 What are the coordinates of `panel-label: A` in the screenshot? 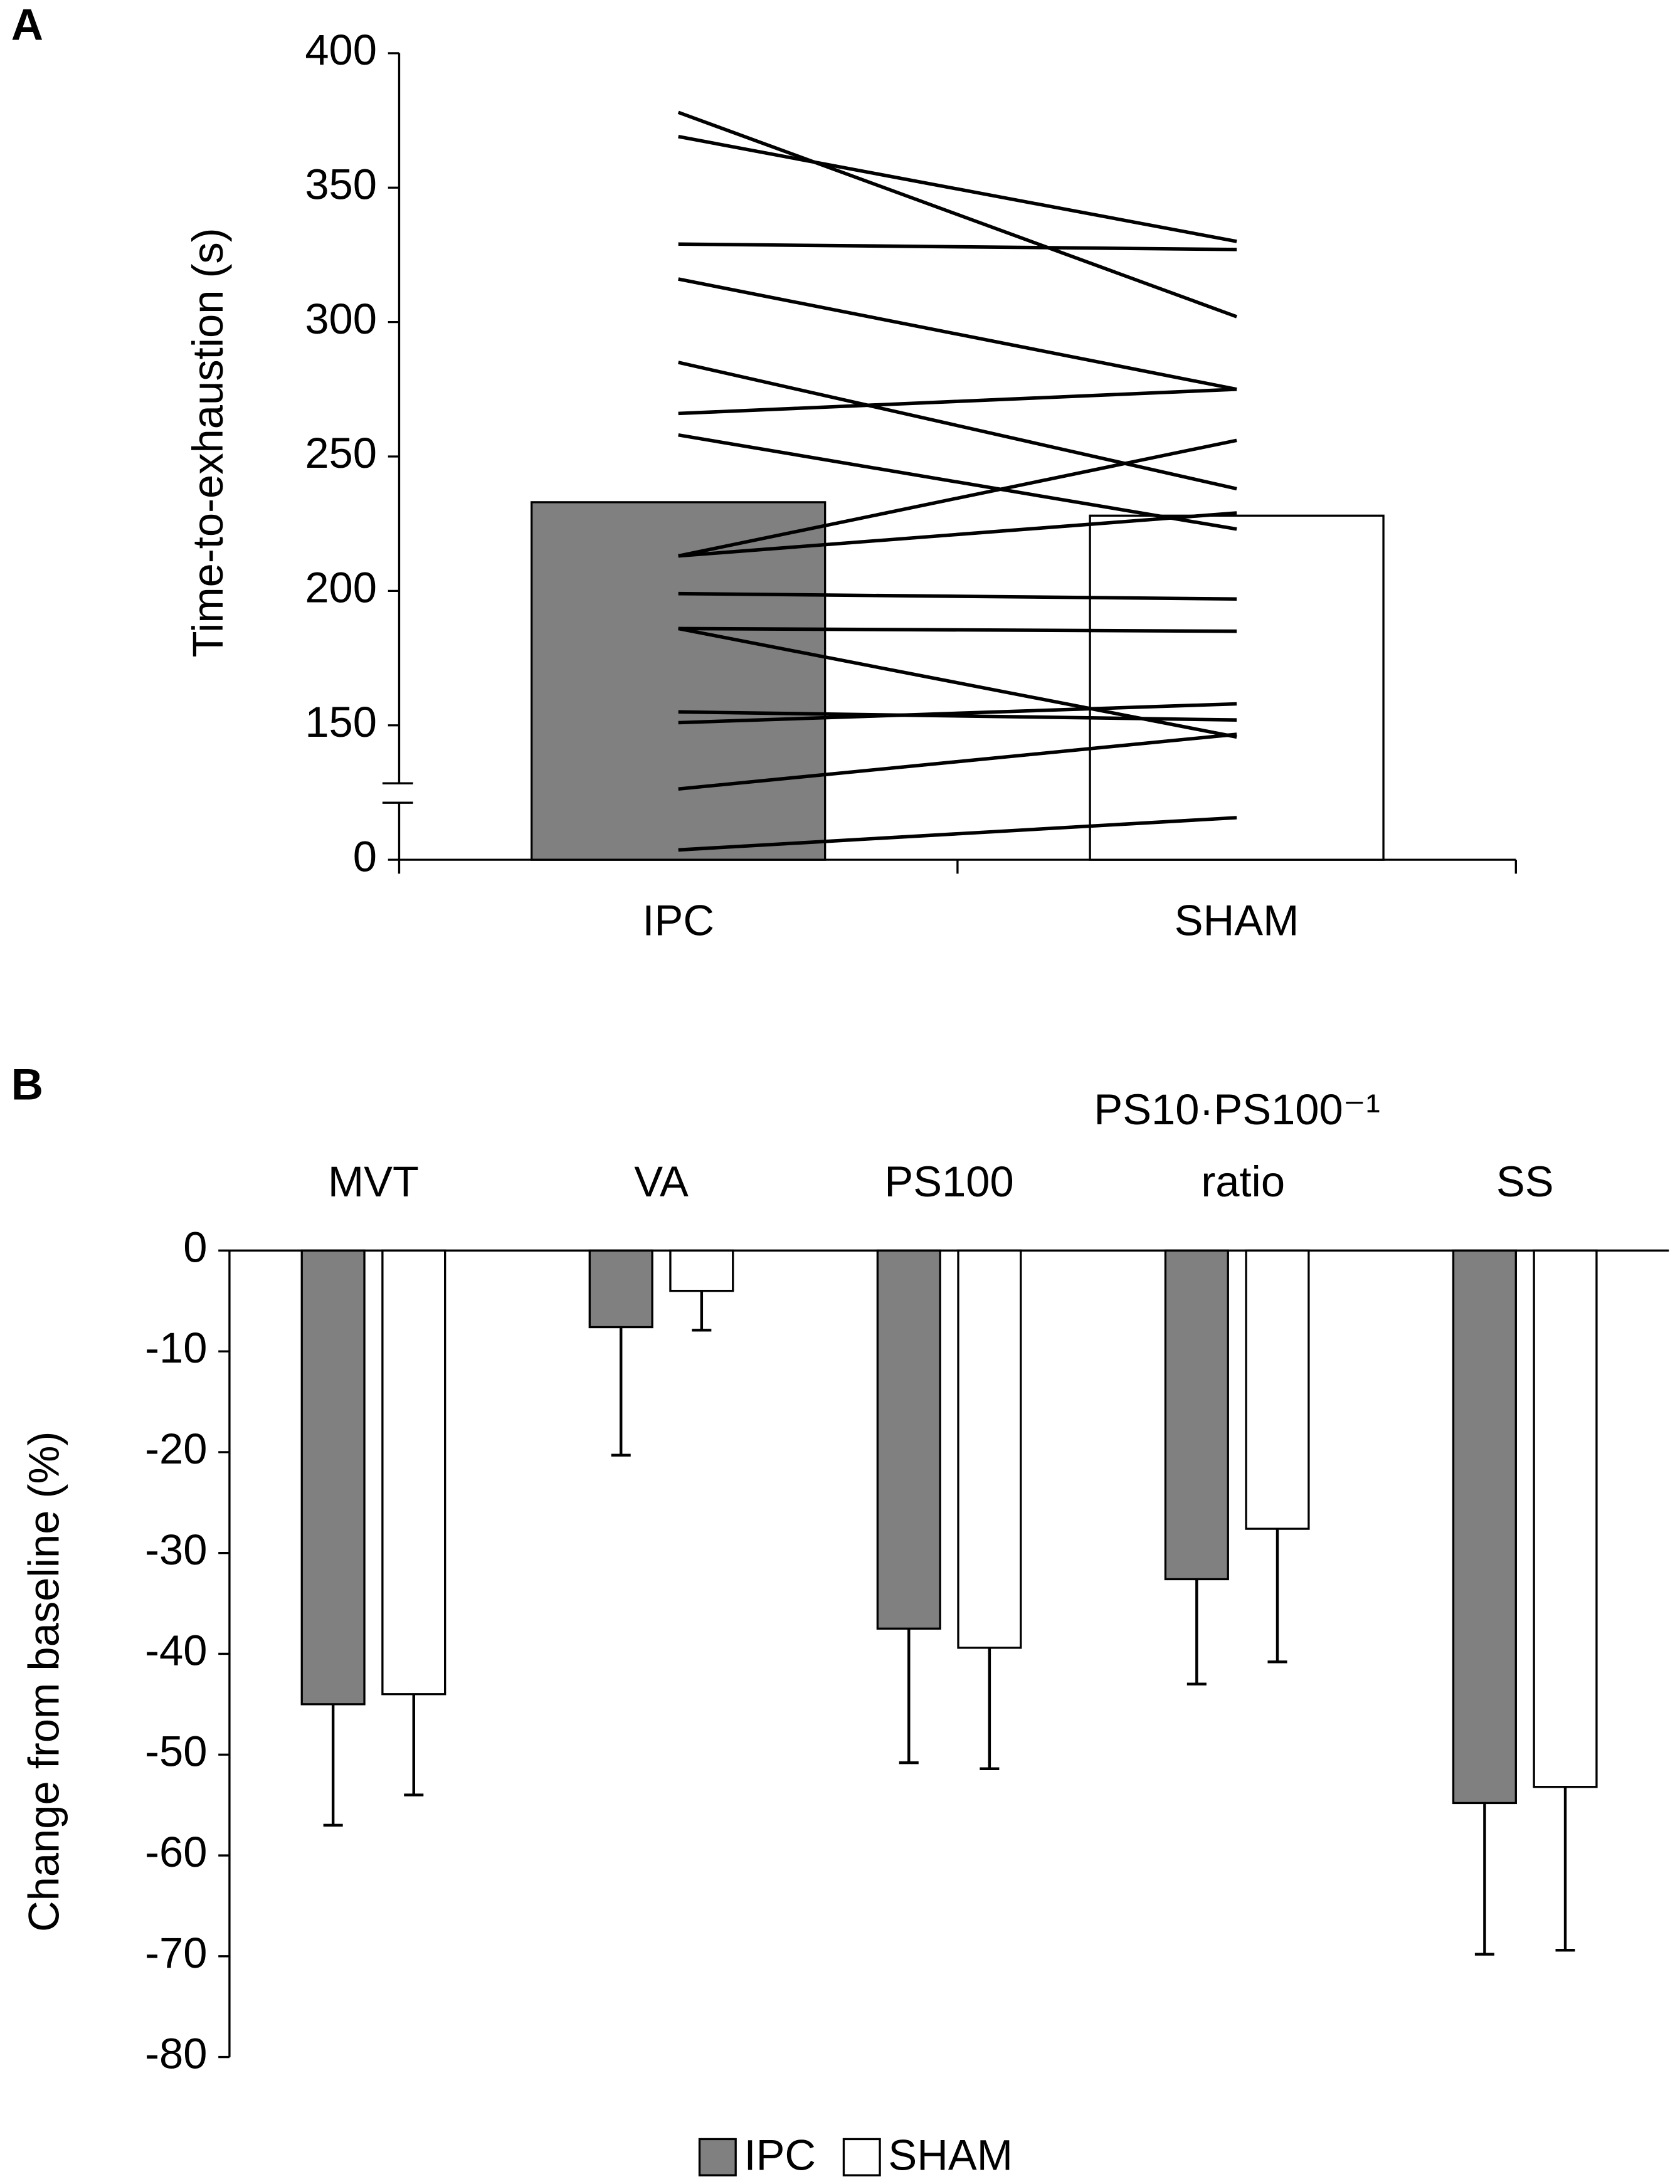 It's located at (27, 26).